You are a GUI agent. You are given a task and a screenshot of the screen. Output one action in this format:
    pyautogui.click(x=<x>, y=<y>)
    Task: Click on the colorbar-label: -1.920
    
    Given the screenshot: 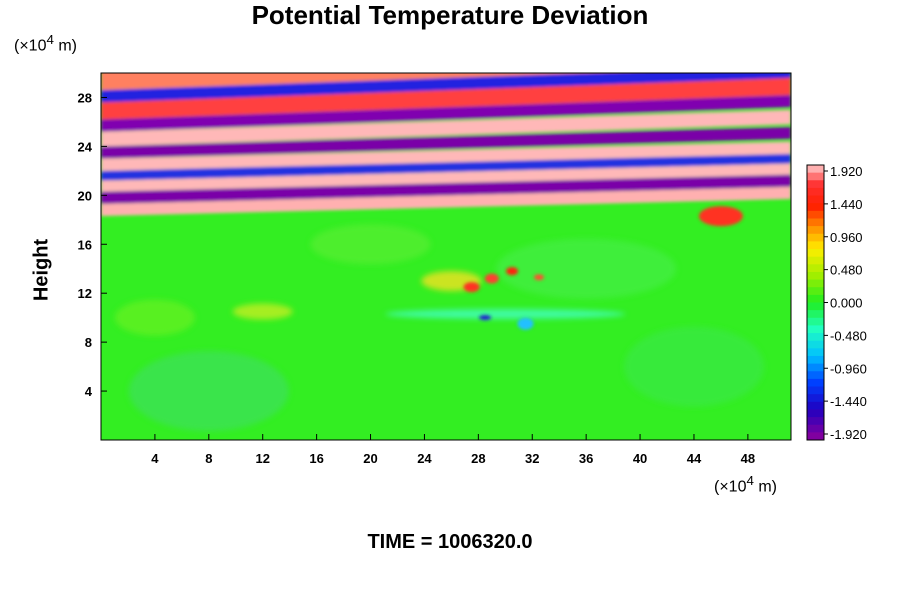 What is the action you would take?
    pyautogui.click(x=848, y=434)
    